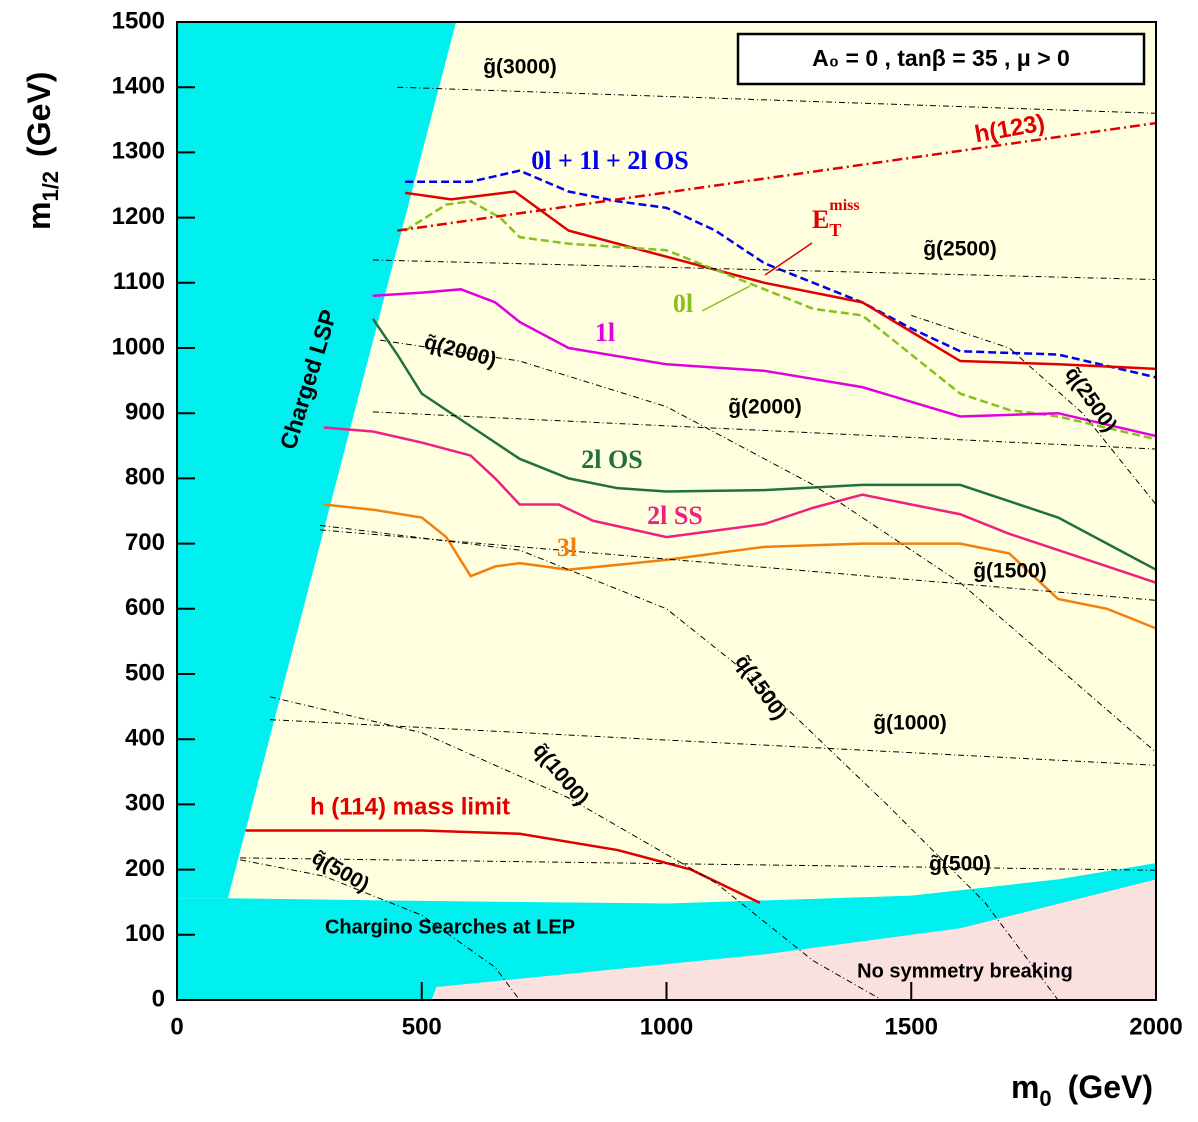 The width and height of the screenshot is (1198, 1122). What do you see at coordinates (145, 542) in the screenshot?
I see `y-tick-label: 700` at bounding box center [145, 542].